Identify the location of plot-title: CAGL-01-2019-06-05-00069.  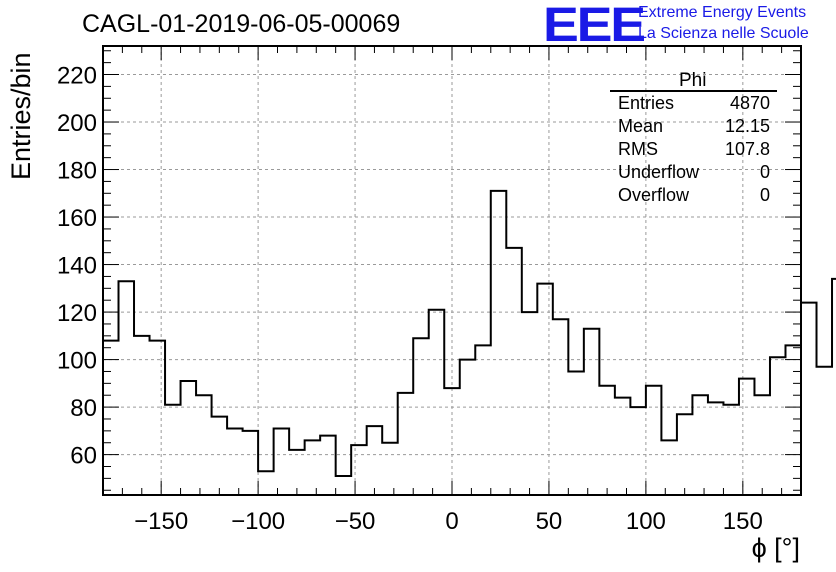
(241, 24).